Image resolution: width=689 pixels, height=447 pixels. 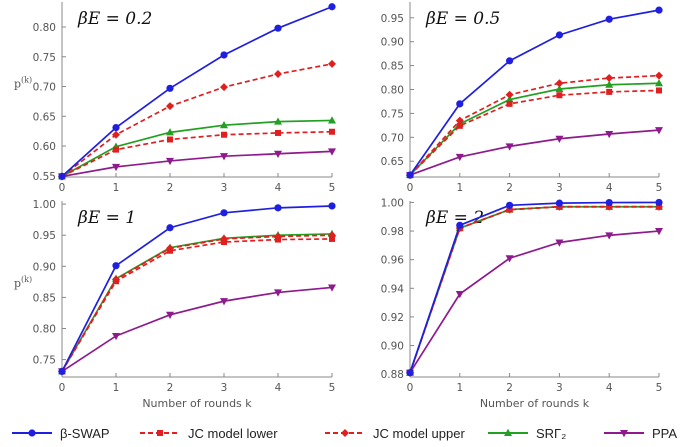 I want to click on series-ppa, so click(x=534, y=153).